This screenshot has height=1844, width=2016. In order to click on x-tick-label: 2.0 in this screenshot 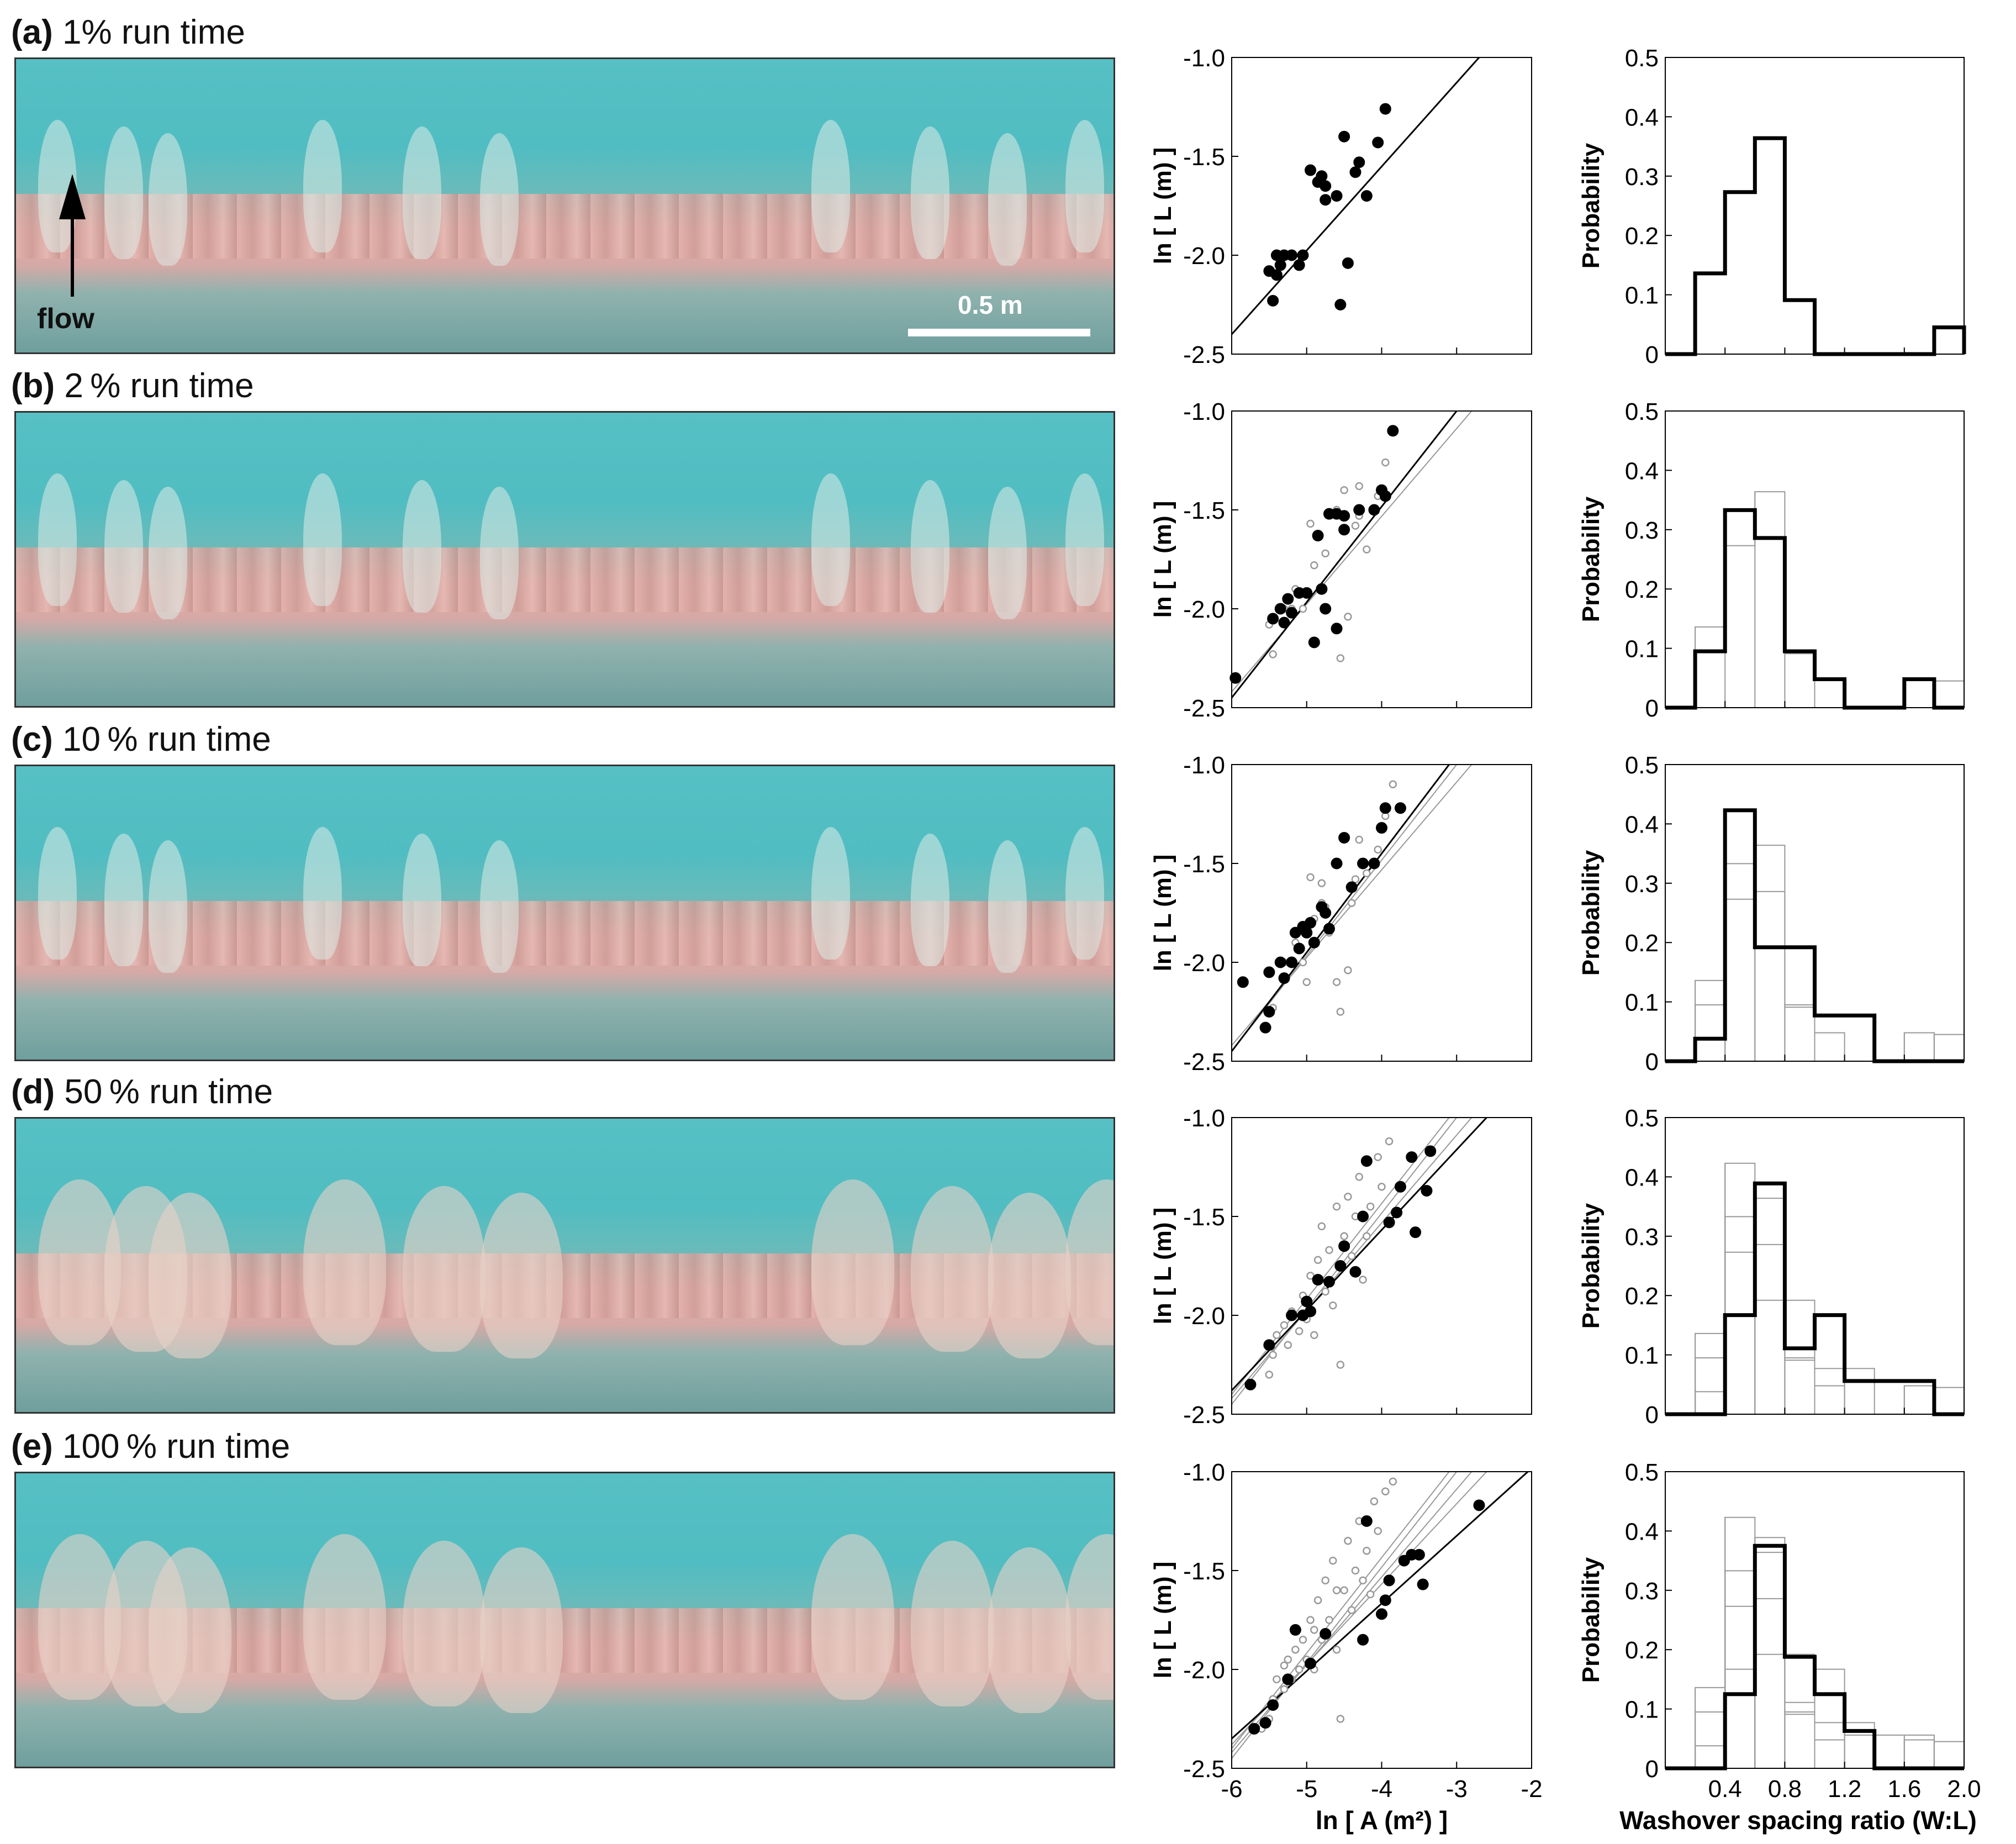, I will do `click(1964, 1789)`.